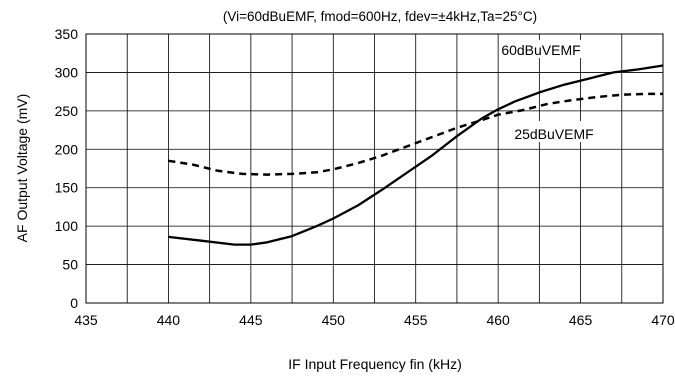 The image size is (675, 376). Describe the element at coordinates (663, 320) in the screenshot. I see `x-tick-label: 470` at that location.